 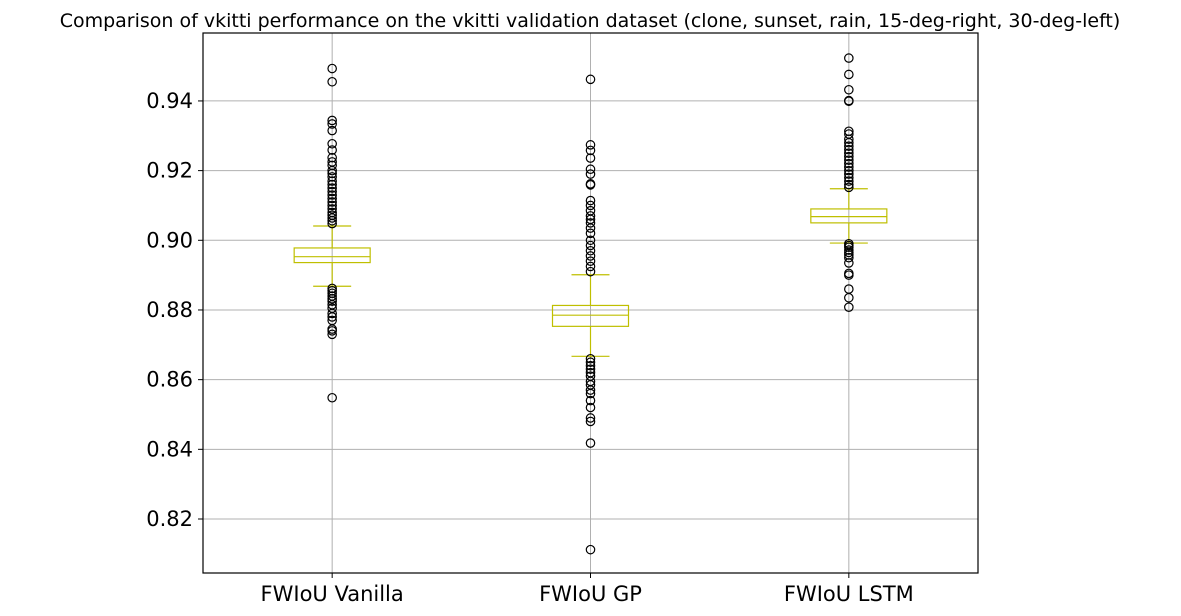 What do you see at coordinates (169, 519) in the screenshot?
I see `y-tick-label: 0.82` at bounding box center [169, 519].